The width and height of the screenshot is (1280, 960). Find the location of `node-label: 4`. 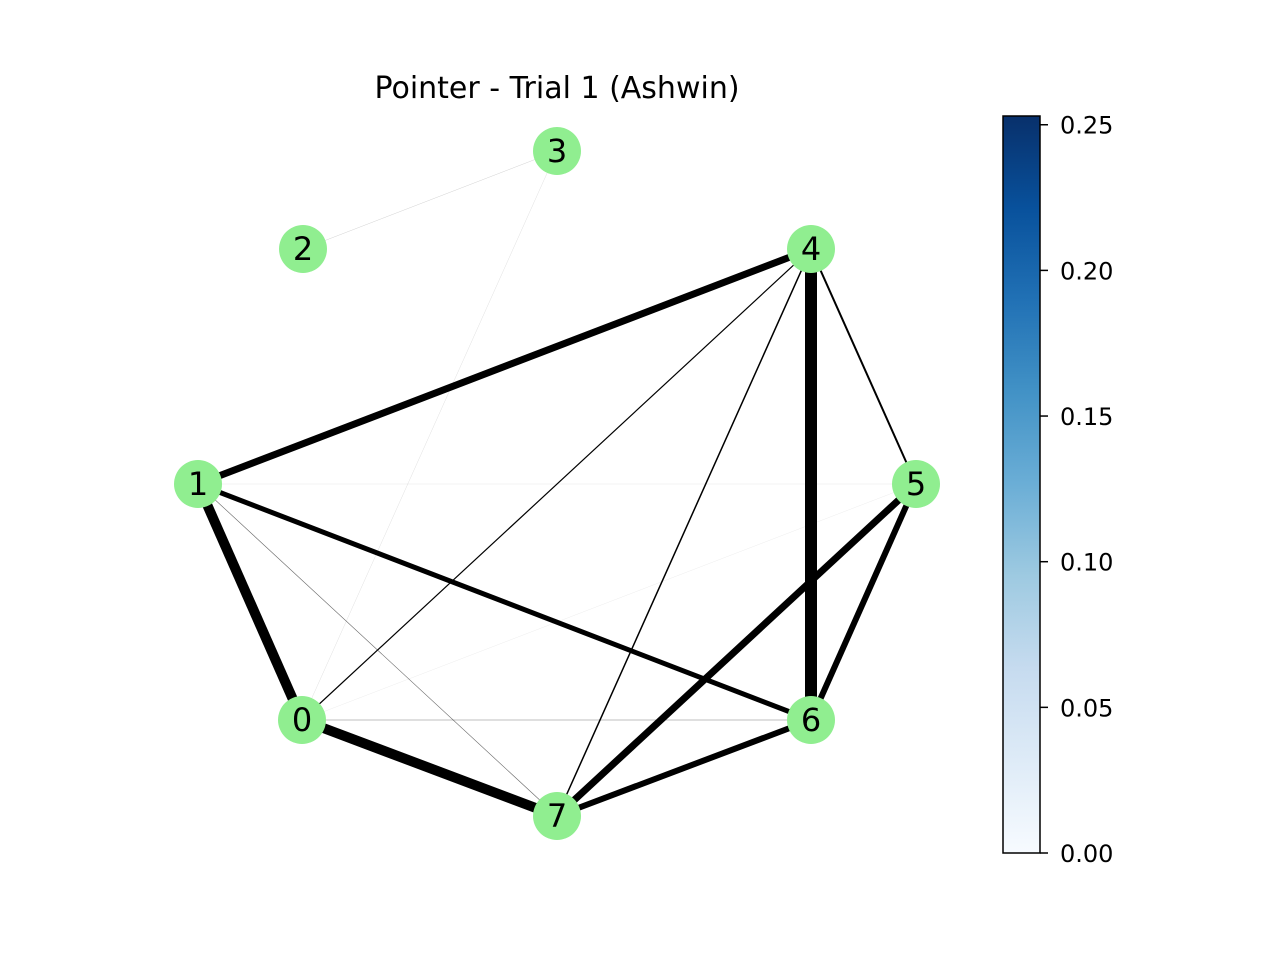

node-label: 4 is located at coordinates (811, 249).